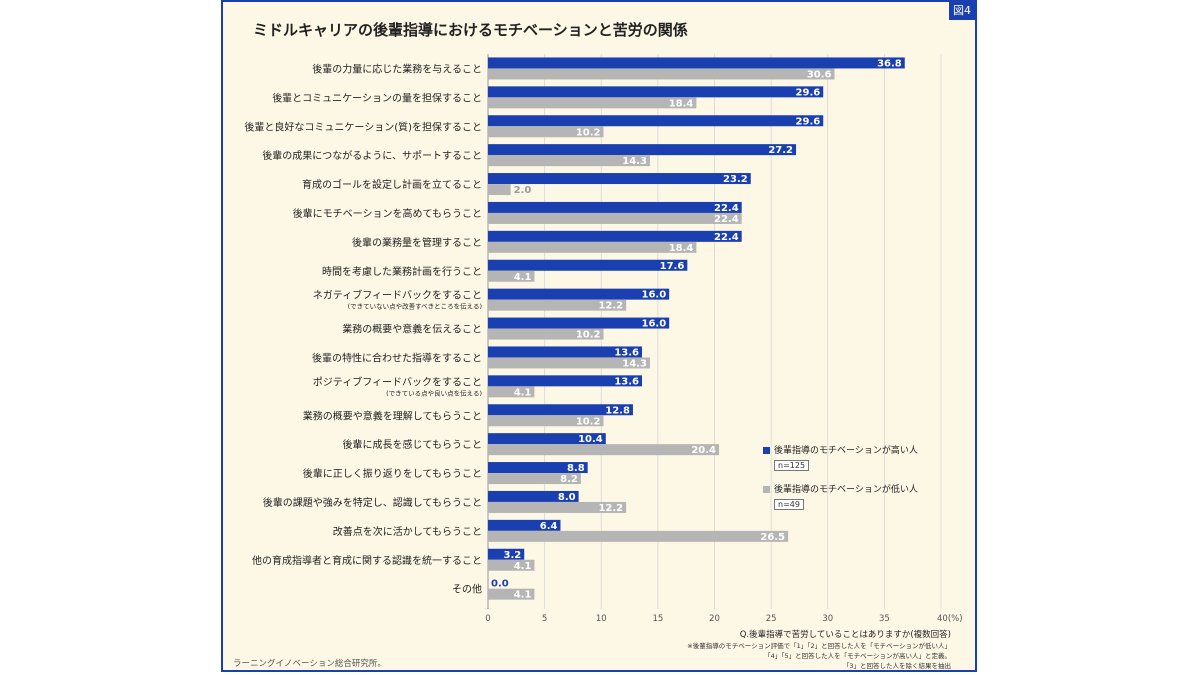  Describe the element at coordinates (397, 381) in the screenshot. I see `category-label: ポジティブフィードバックをすること` at that location.